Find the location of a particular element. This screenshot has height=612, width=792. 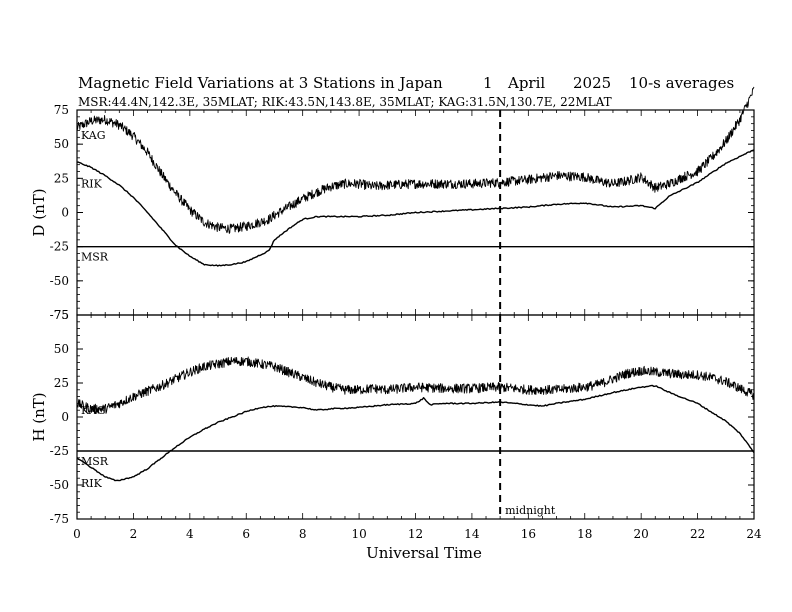

averaging-label: 10-s averages is located at coordinates (681, 83).